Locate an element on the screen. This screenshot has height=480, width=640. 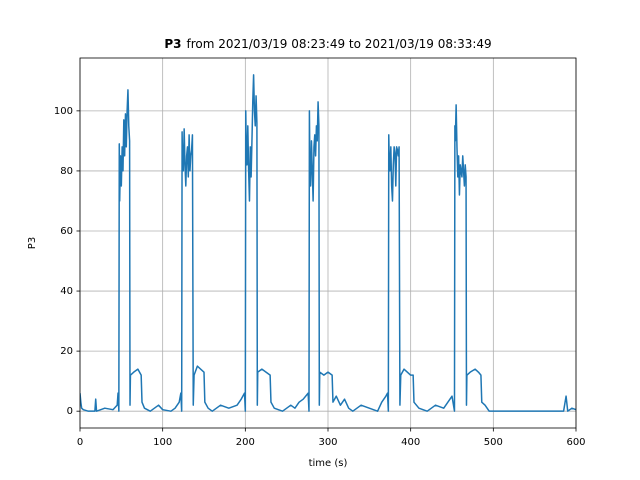
y-tick-label: 40 is located at coordinates (66, 291).